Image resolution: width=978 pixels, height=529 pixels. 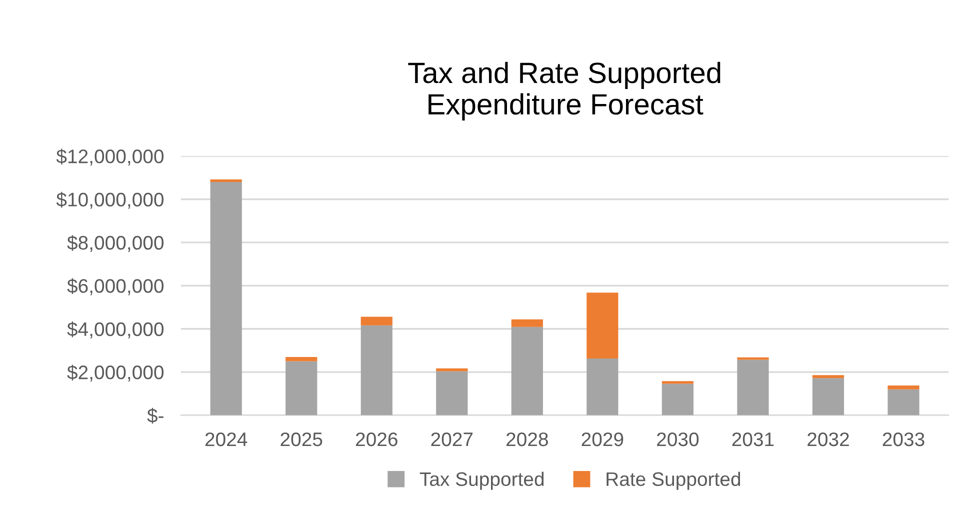 What do you see at coordinates (678, 439) in the screenshot?
I see `x-tick-label: 2030` at bounding box center [678, 439].